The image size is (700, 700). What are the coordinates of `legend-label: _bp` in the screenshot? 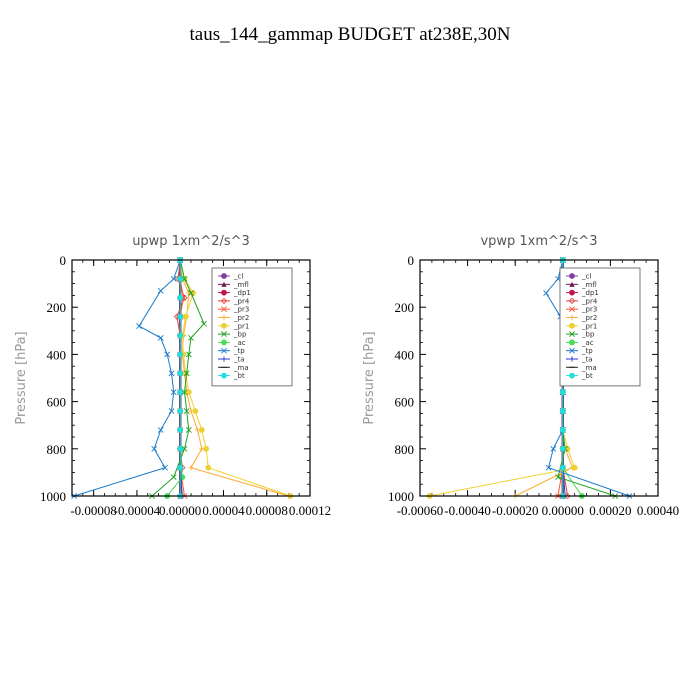 It's located at (240, 335).